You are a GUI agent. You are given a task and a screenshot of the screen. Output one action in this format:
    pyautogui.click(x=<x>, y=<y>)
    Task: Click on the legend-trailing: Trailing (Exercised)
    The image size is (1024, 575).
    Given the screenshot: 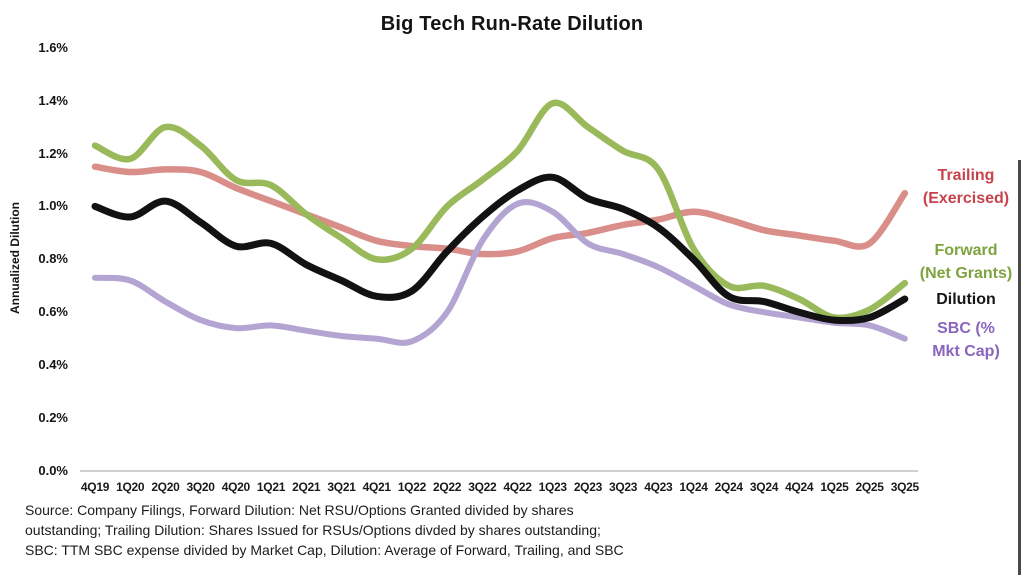 What is the action you would take?
    pyautogui.click(x=960, y=187)
    